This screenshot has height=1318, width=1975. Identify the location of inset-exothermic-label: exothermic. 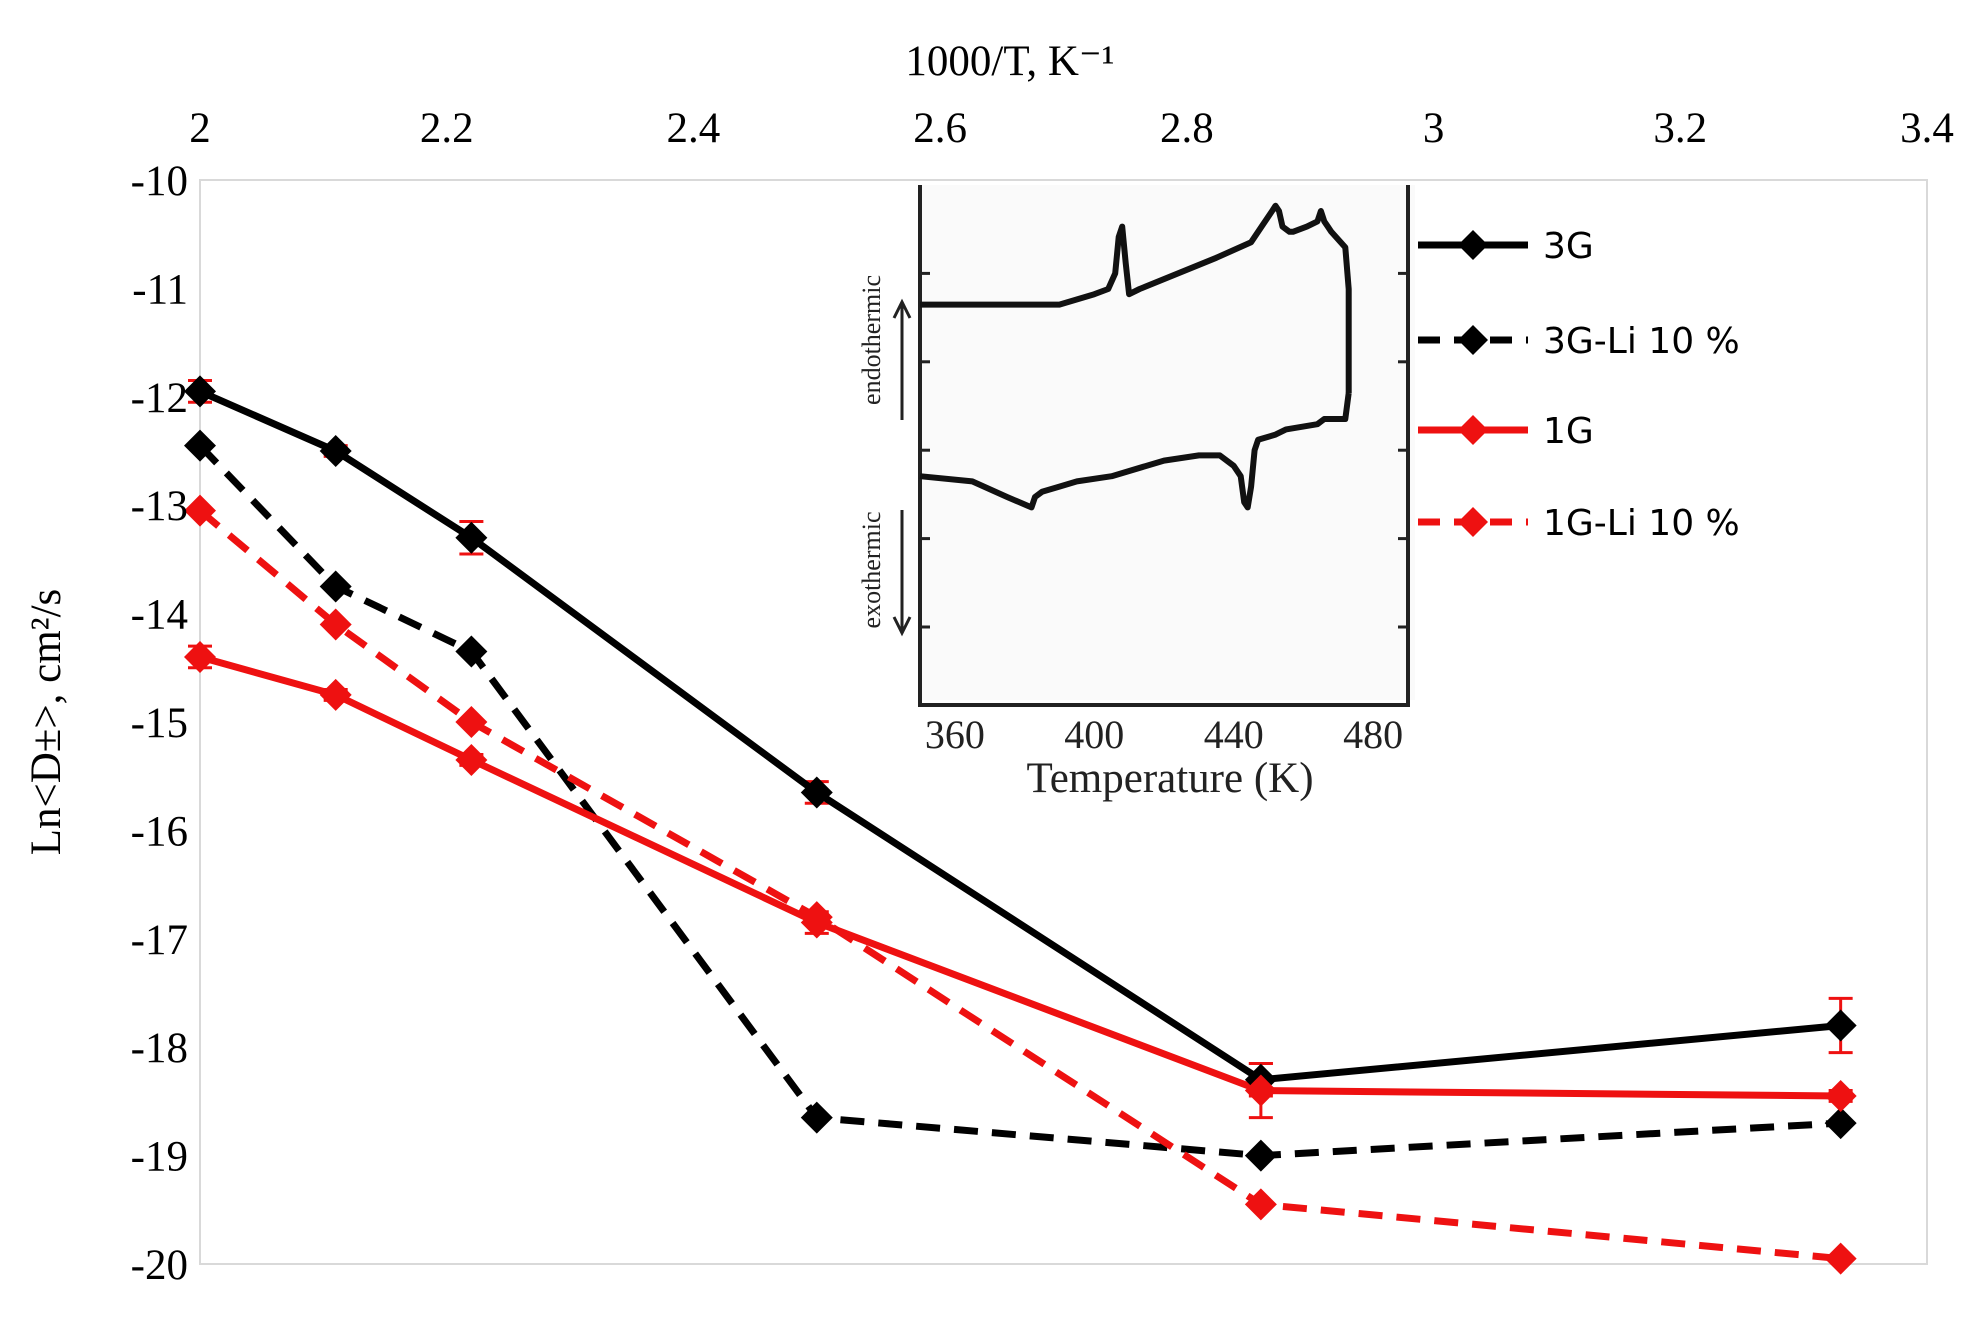
(871, 570).